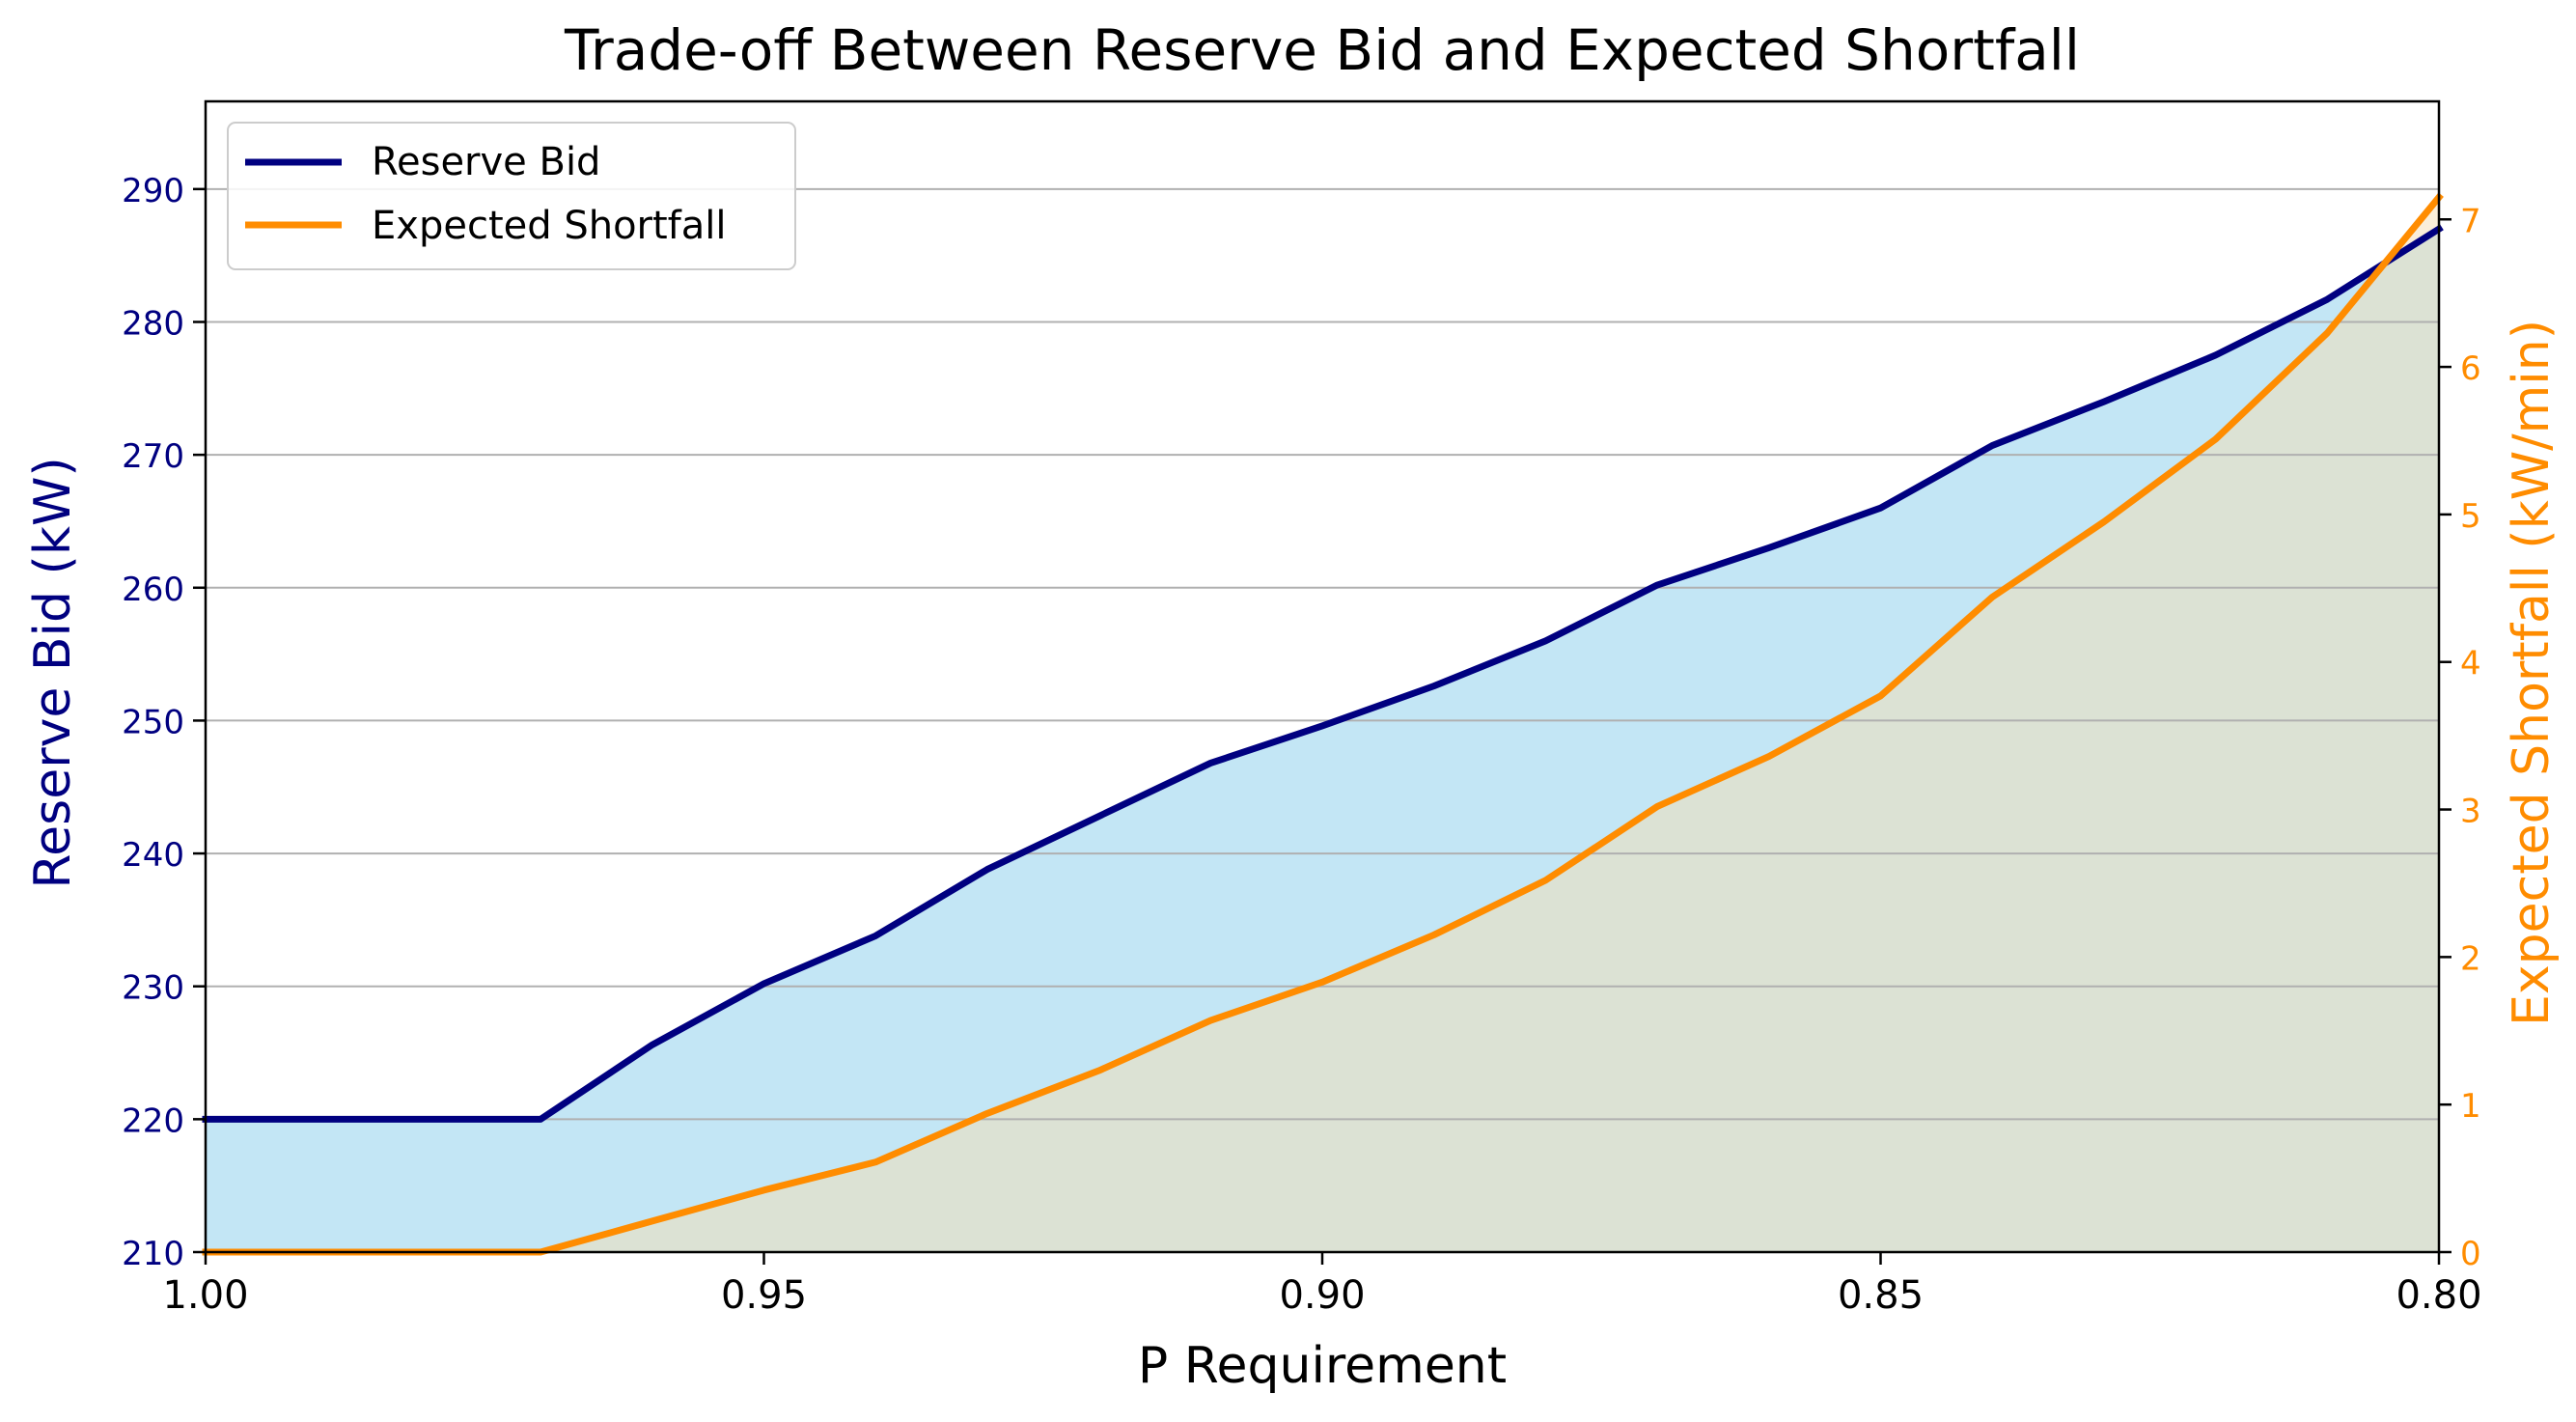 The width and height of the screenshot is (2576, 1422). What do you see at coordinates (53, 672) in the screenshot?
I see `y-axis-left-label: Reserve Bid (kW)` at bounding box center [53, 672].